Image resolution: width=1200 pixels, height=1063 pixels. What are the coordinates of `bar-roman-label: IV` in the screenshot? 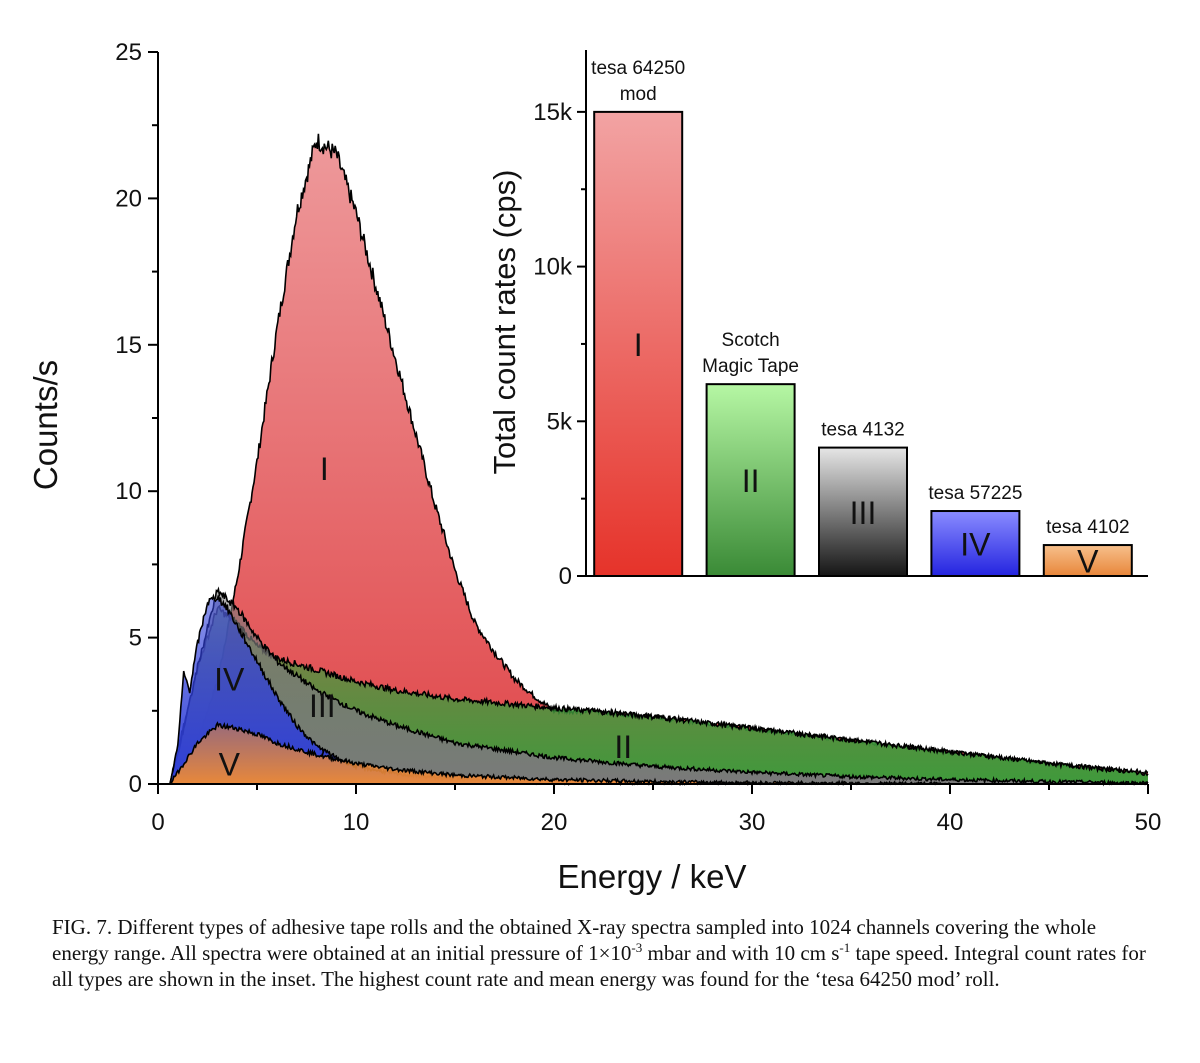 It's located at (975, 545).